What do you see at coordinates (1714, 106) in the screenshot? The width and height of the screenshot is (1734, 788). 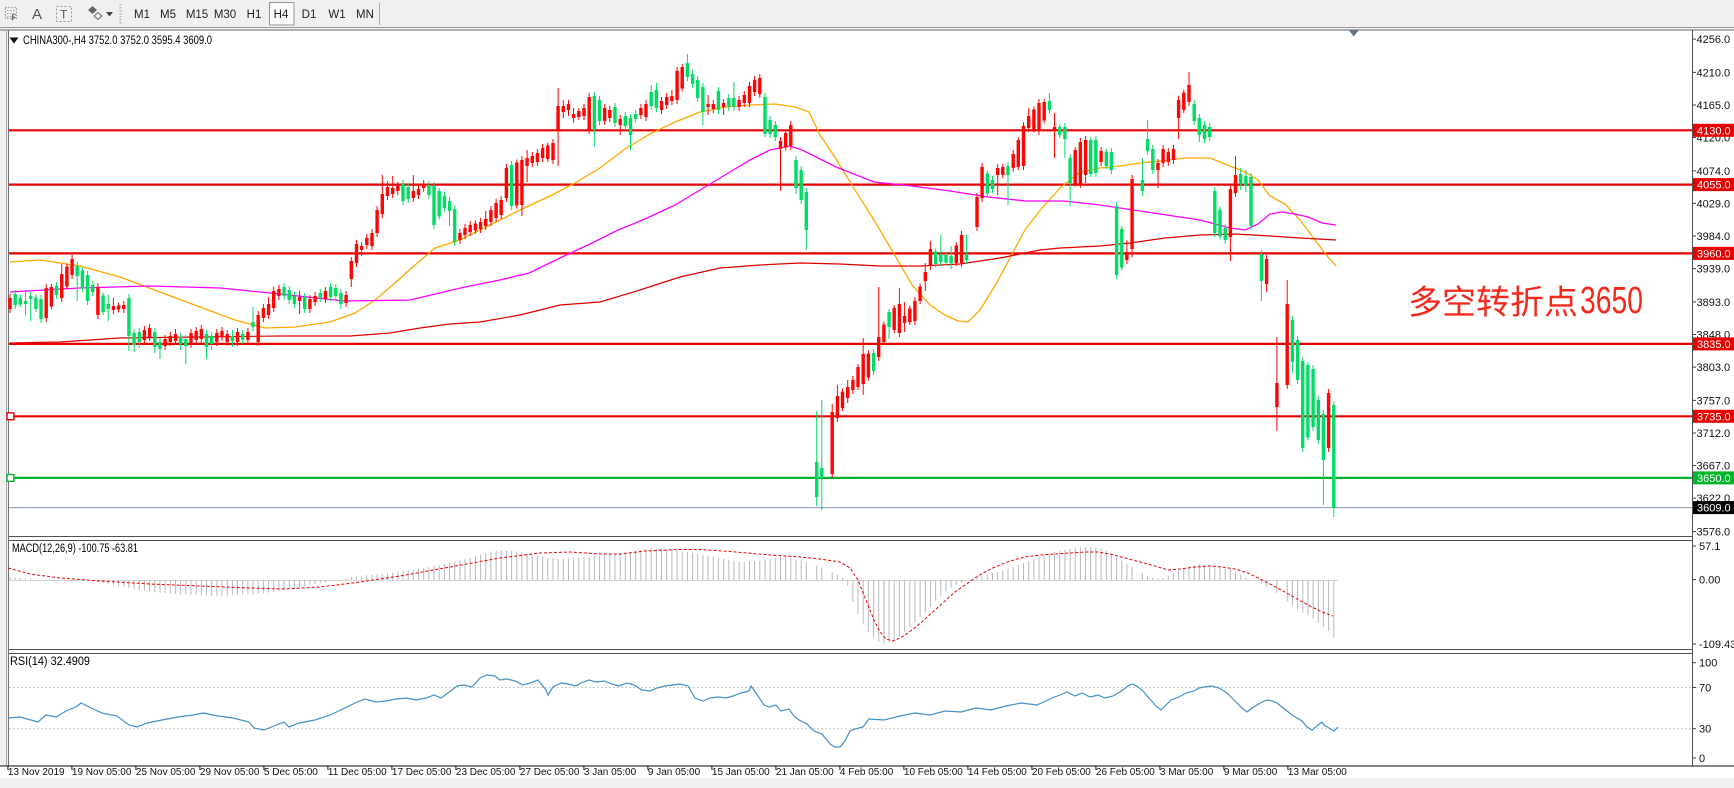 I see `svg-text: 4165.0` at bounding box center [1714, 106].